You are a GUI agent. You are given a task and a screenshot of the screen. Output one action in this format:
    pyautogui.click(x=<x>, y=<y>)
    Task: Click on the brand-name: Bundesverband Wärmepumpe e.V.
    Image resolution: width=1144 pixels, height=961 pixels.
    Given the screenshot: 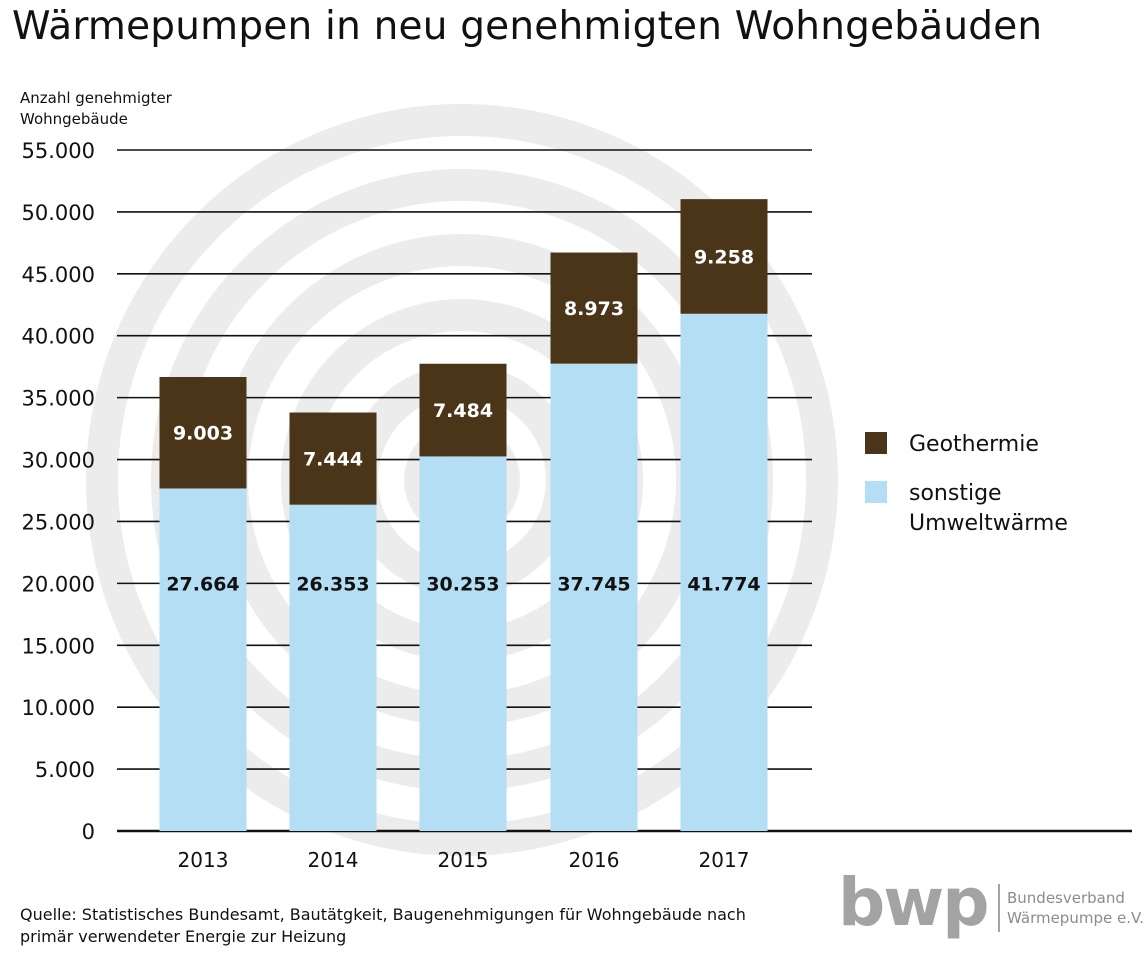 What is the action you would take?
    pyautogui.click(x=1075, y=908)
    